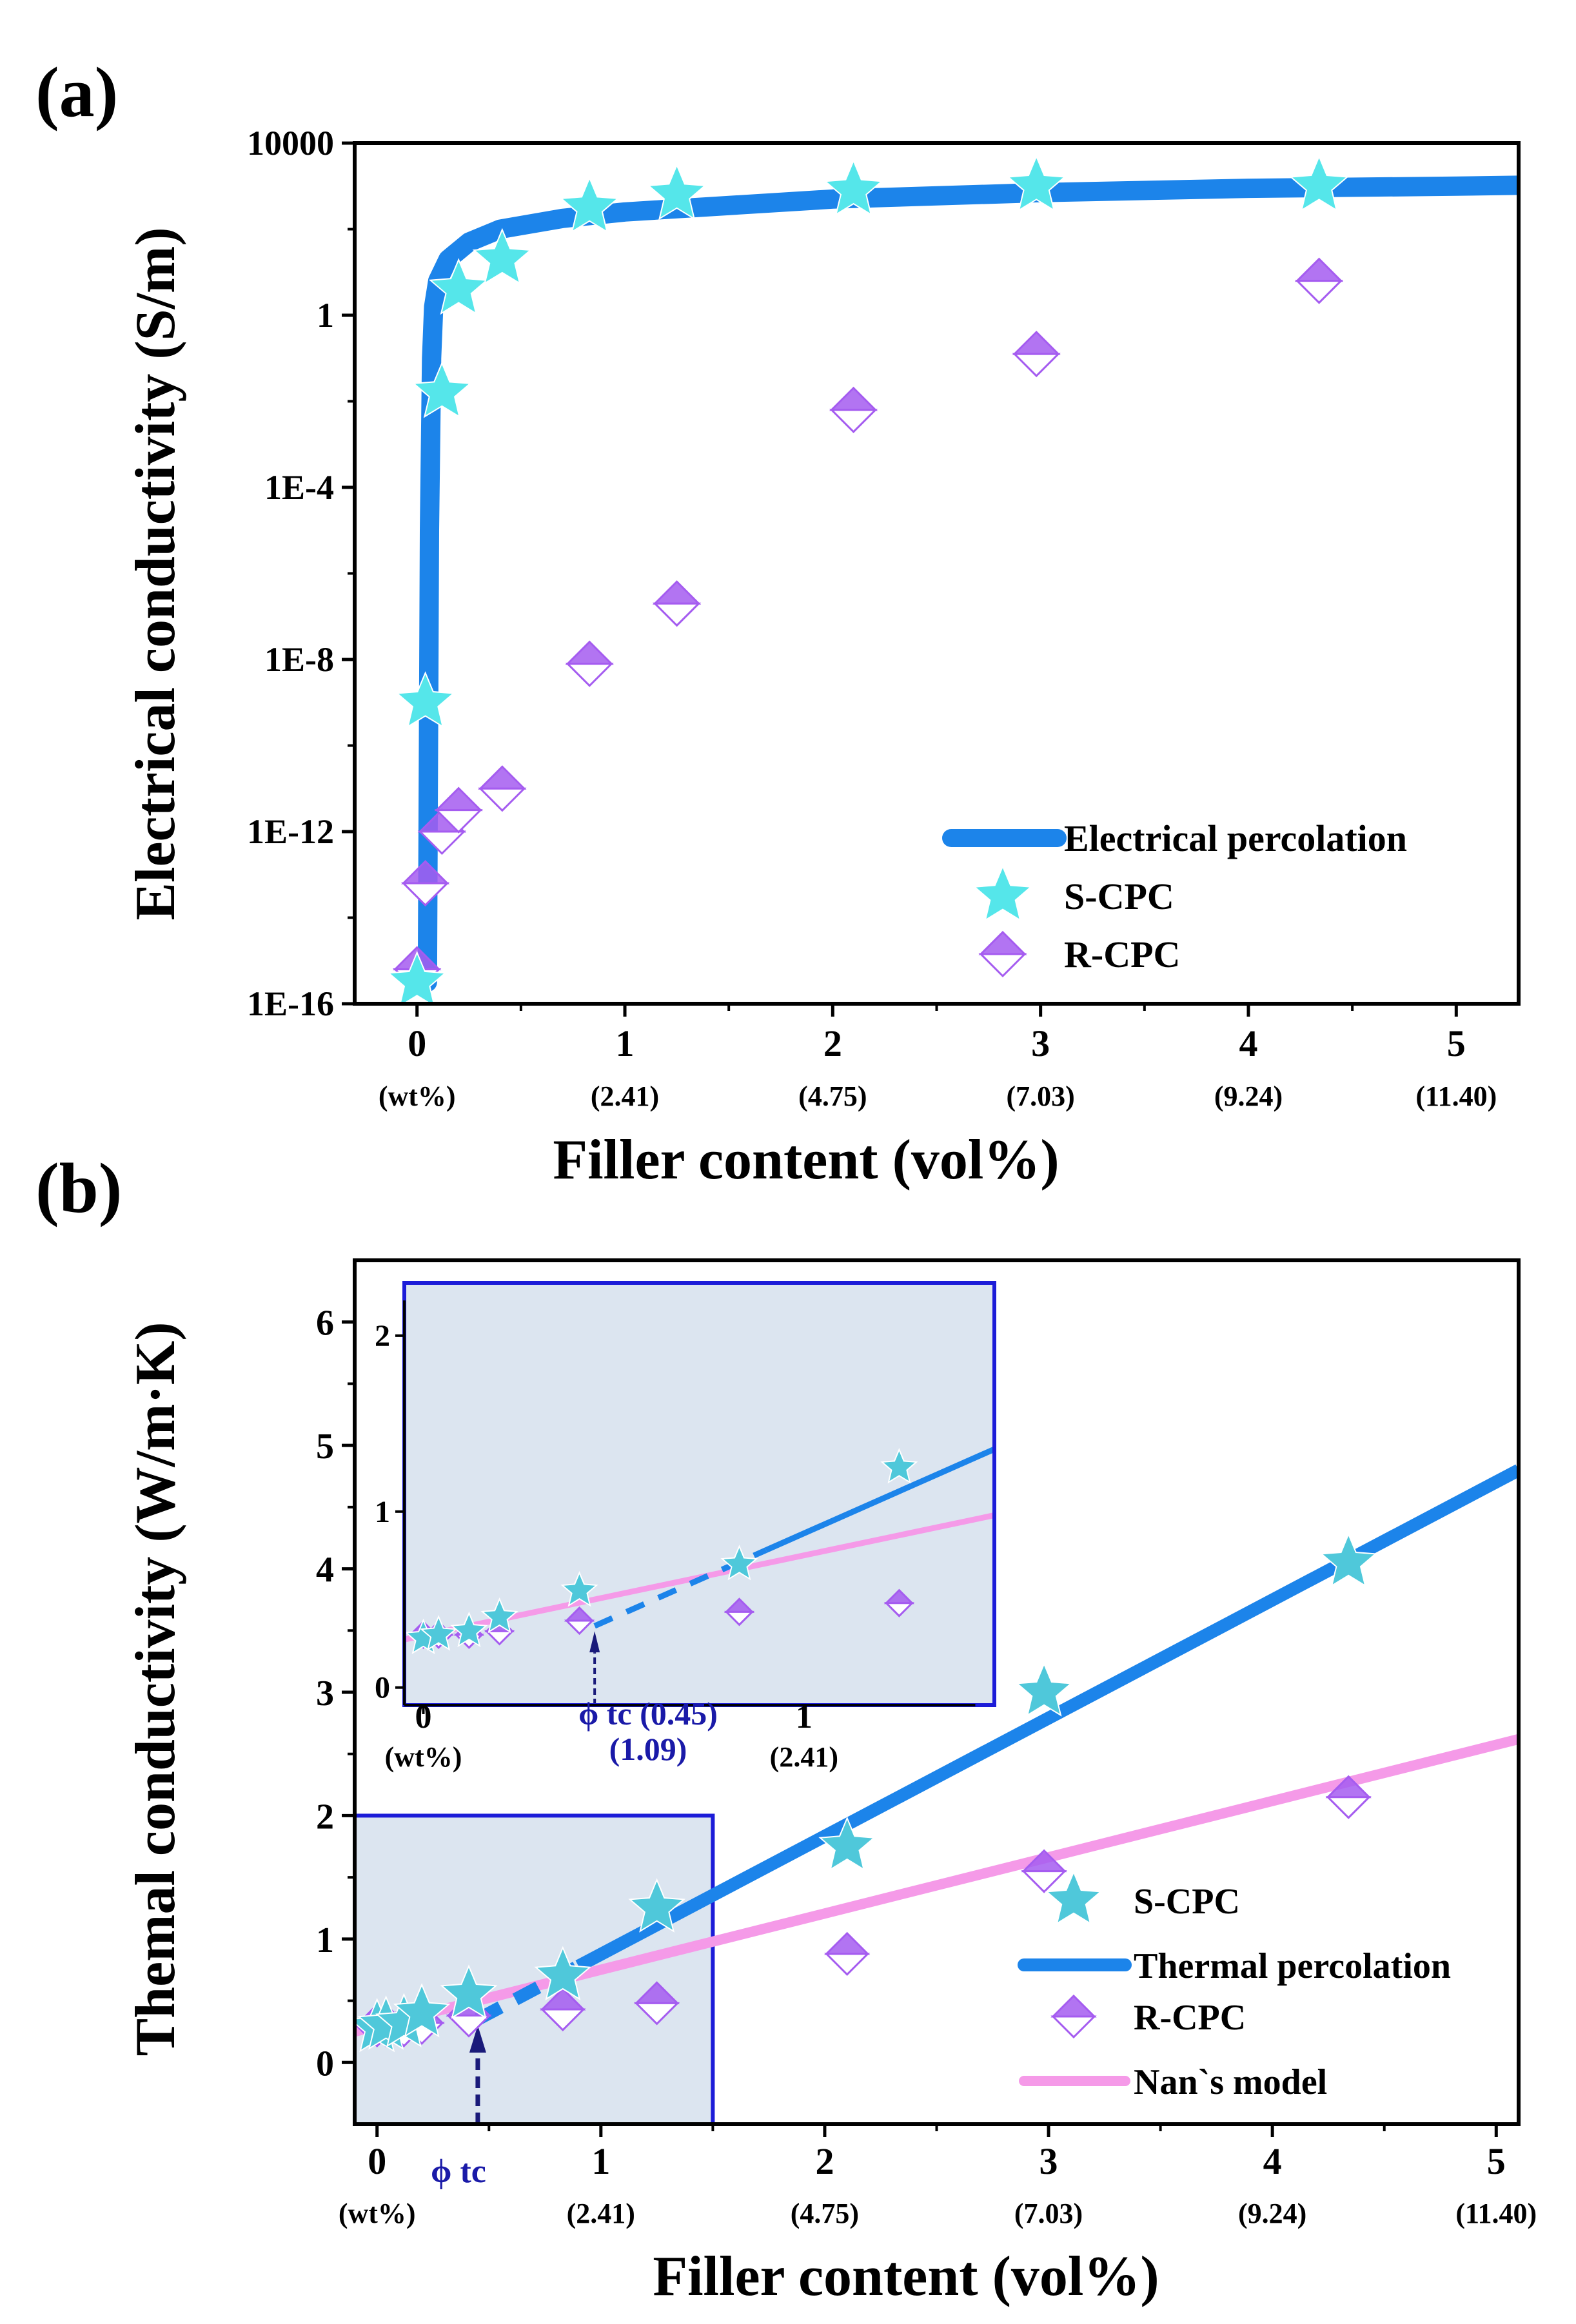 The image size is (1576, 2324). What do you see at coordinates (299, 659) in the screenshot?
I see `y-tick-label: 1E-8` at bounding box center [299, 659].